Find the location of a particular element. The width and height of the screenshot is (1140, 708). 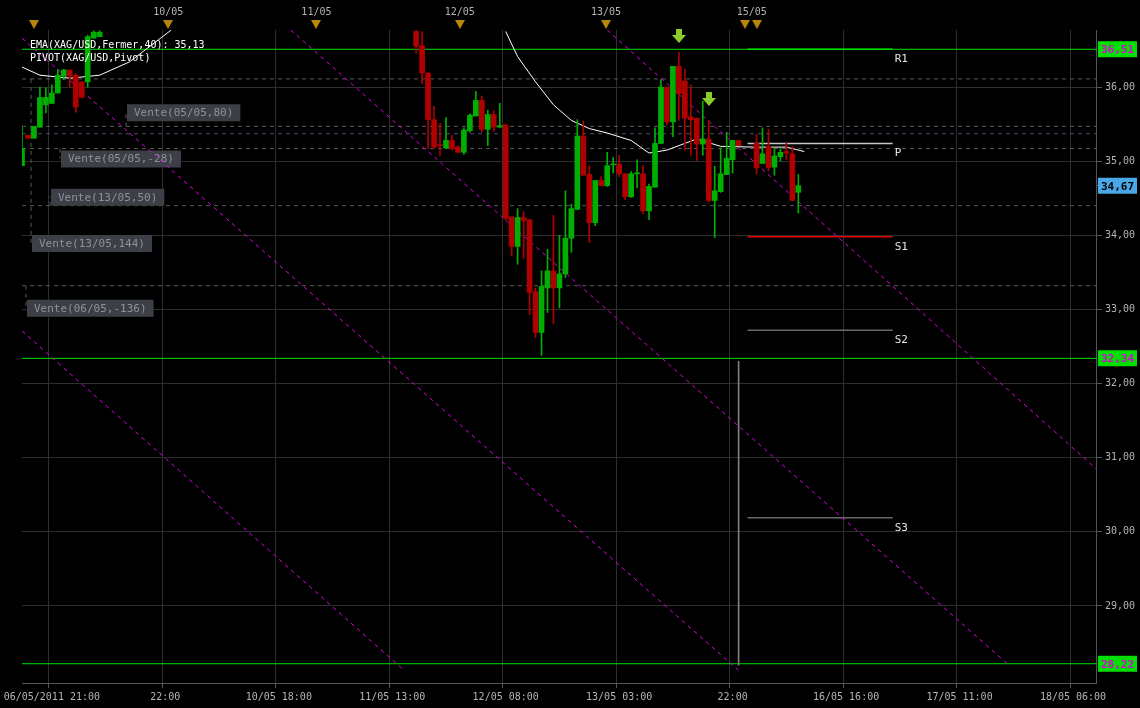

x-tick-label: 12/05 08:00 is located at coordinates (505, 696).